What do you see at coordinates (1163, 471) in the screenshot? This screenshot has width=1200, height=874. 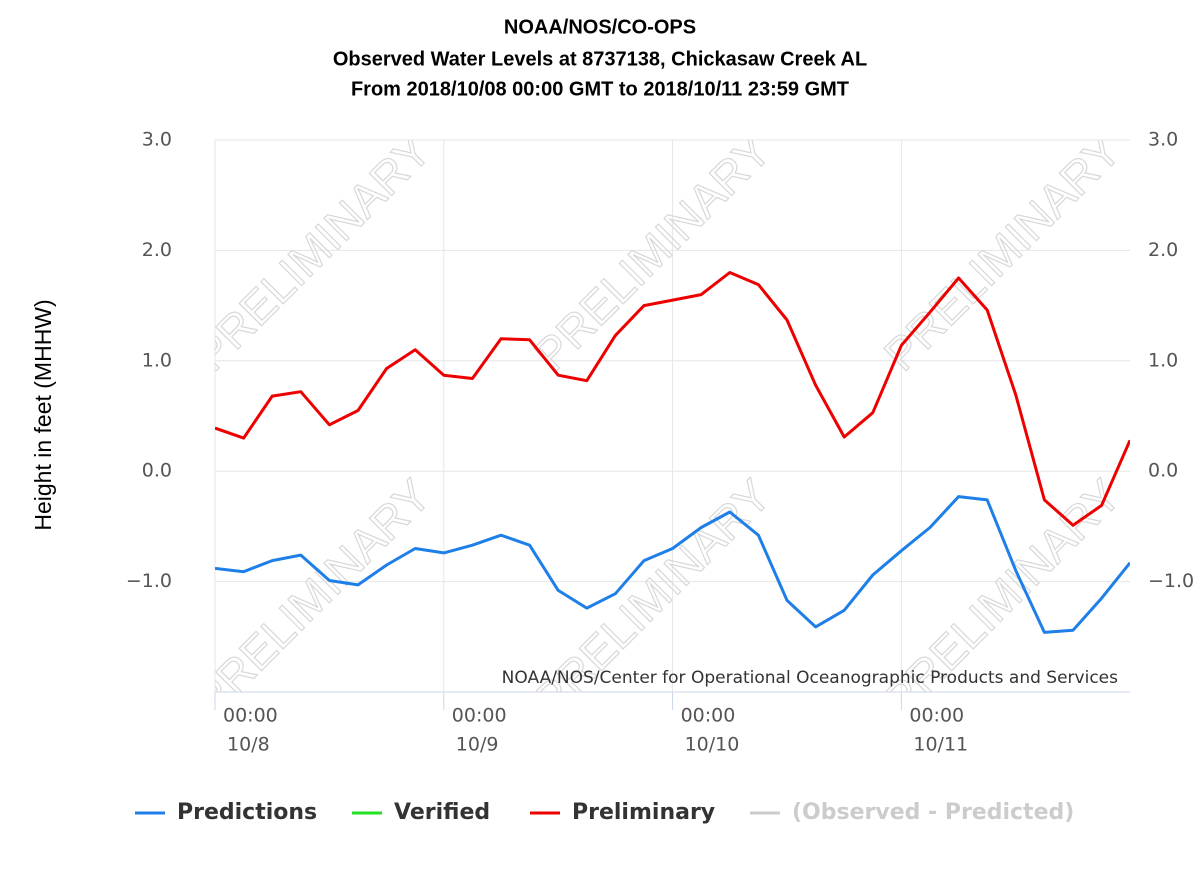 I see `y2-tick-label: 0.0` at bounding box center [1163, 471].